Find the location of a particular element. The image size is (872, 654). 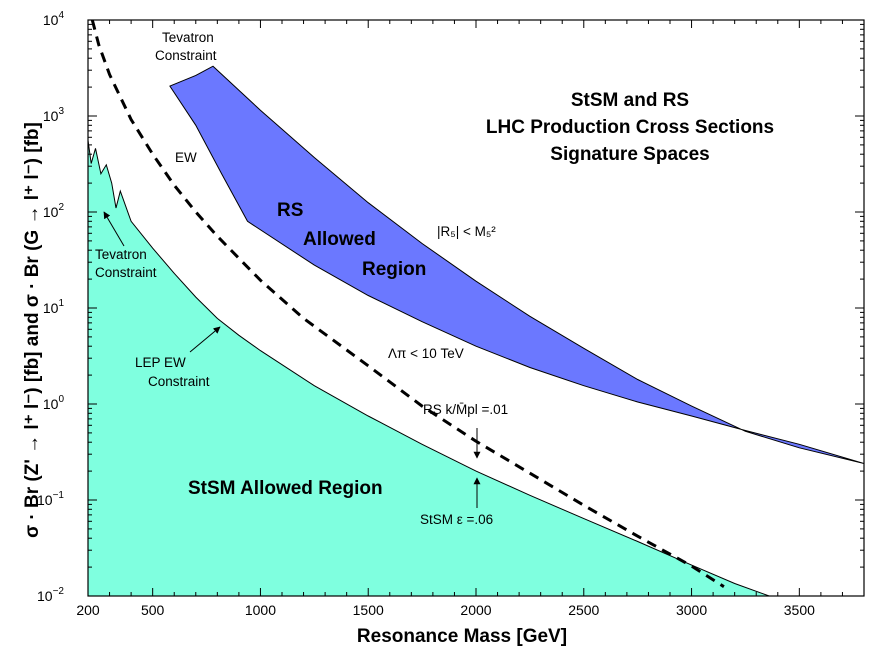

lep-label-1: LEP EW is located at coordinates (160, 362).